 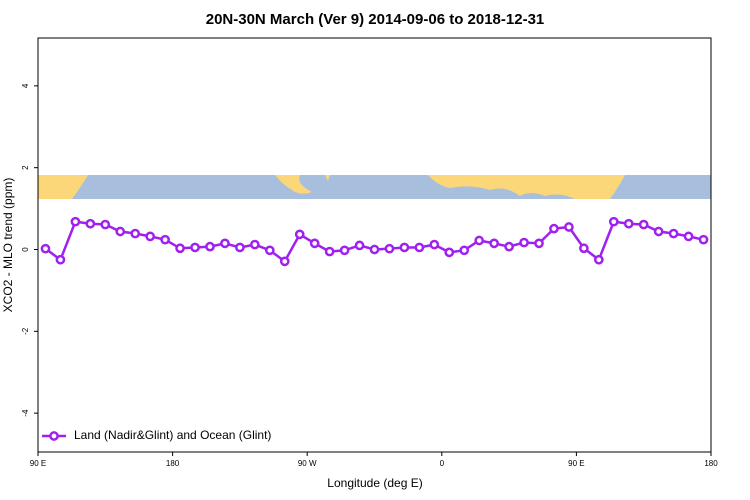 I want to click on y-tick-label: -2, so click(x=25, y=331).